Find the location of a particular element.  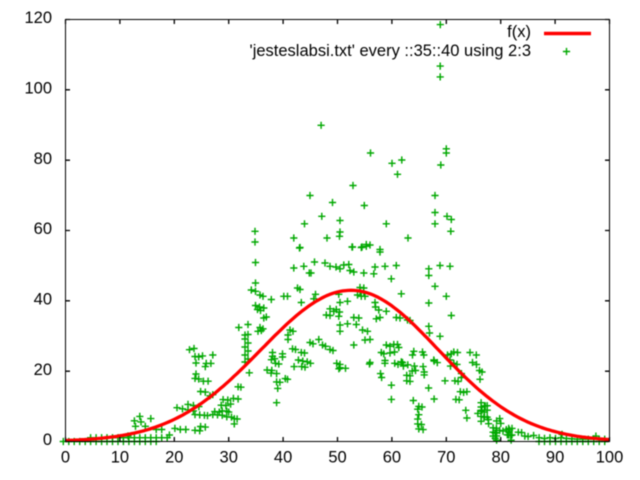

svg-text: 50 is located at coordinates (337, 458).